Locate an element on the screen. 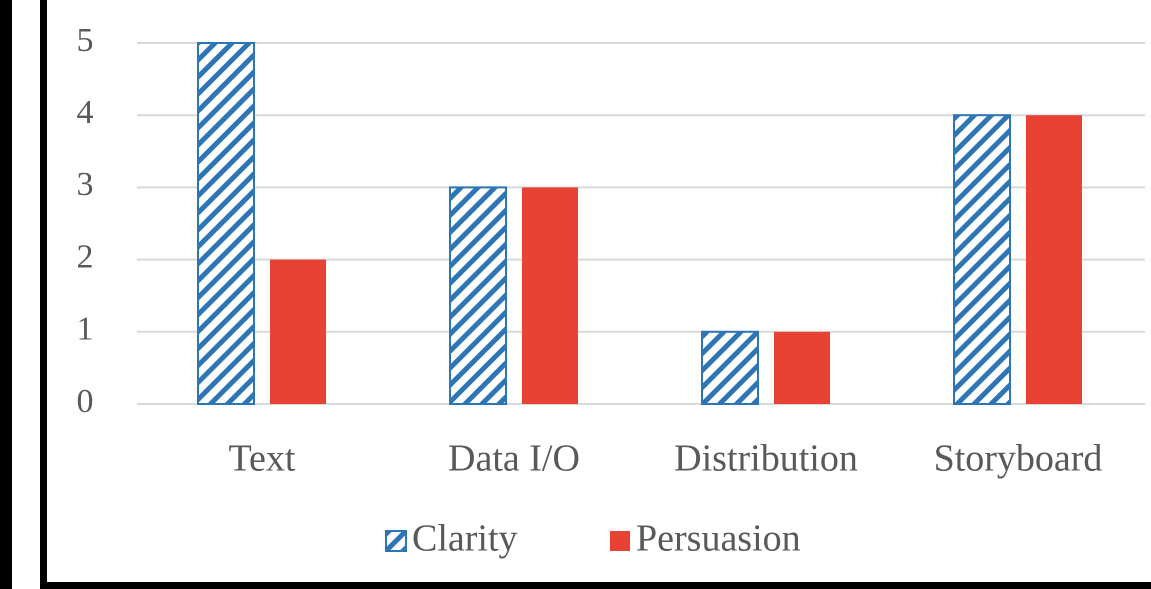  legend-label: Clarity is located at coordinates (465, 539).